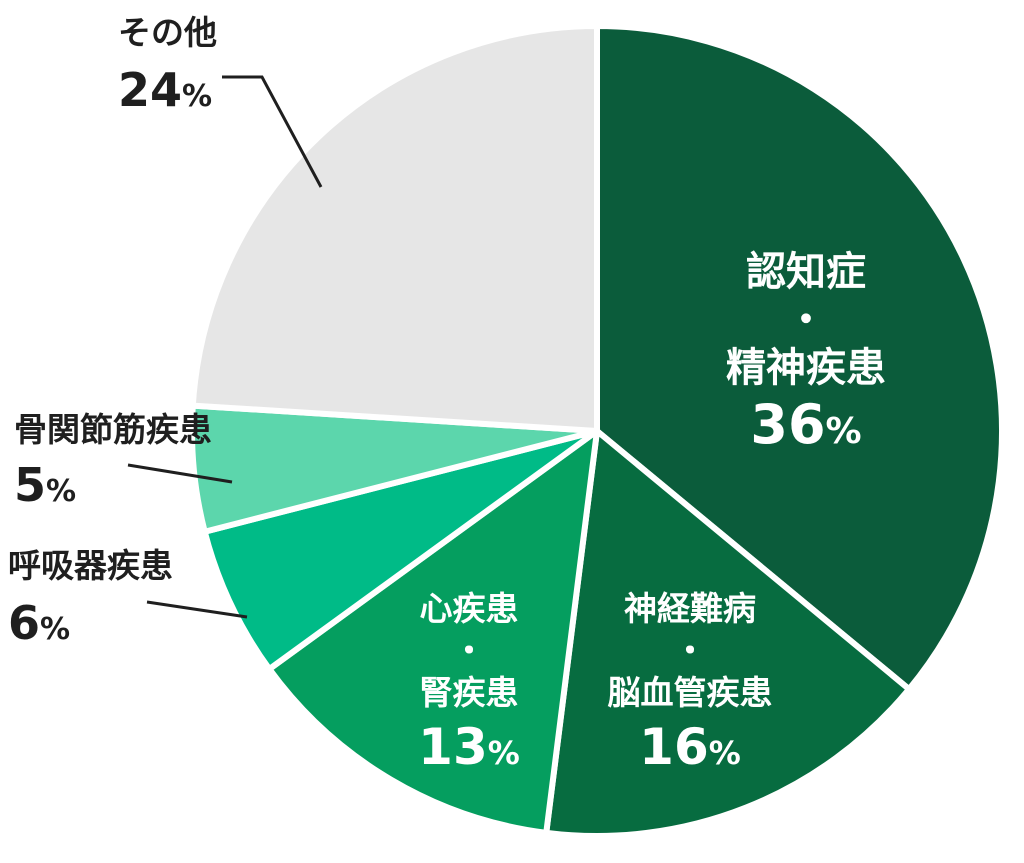  I want to click on slice-value-suffix-2: %, so click(504, 753).